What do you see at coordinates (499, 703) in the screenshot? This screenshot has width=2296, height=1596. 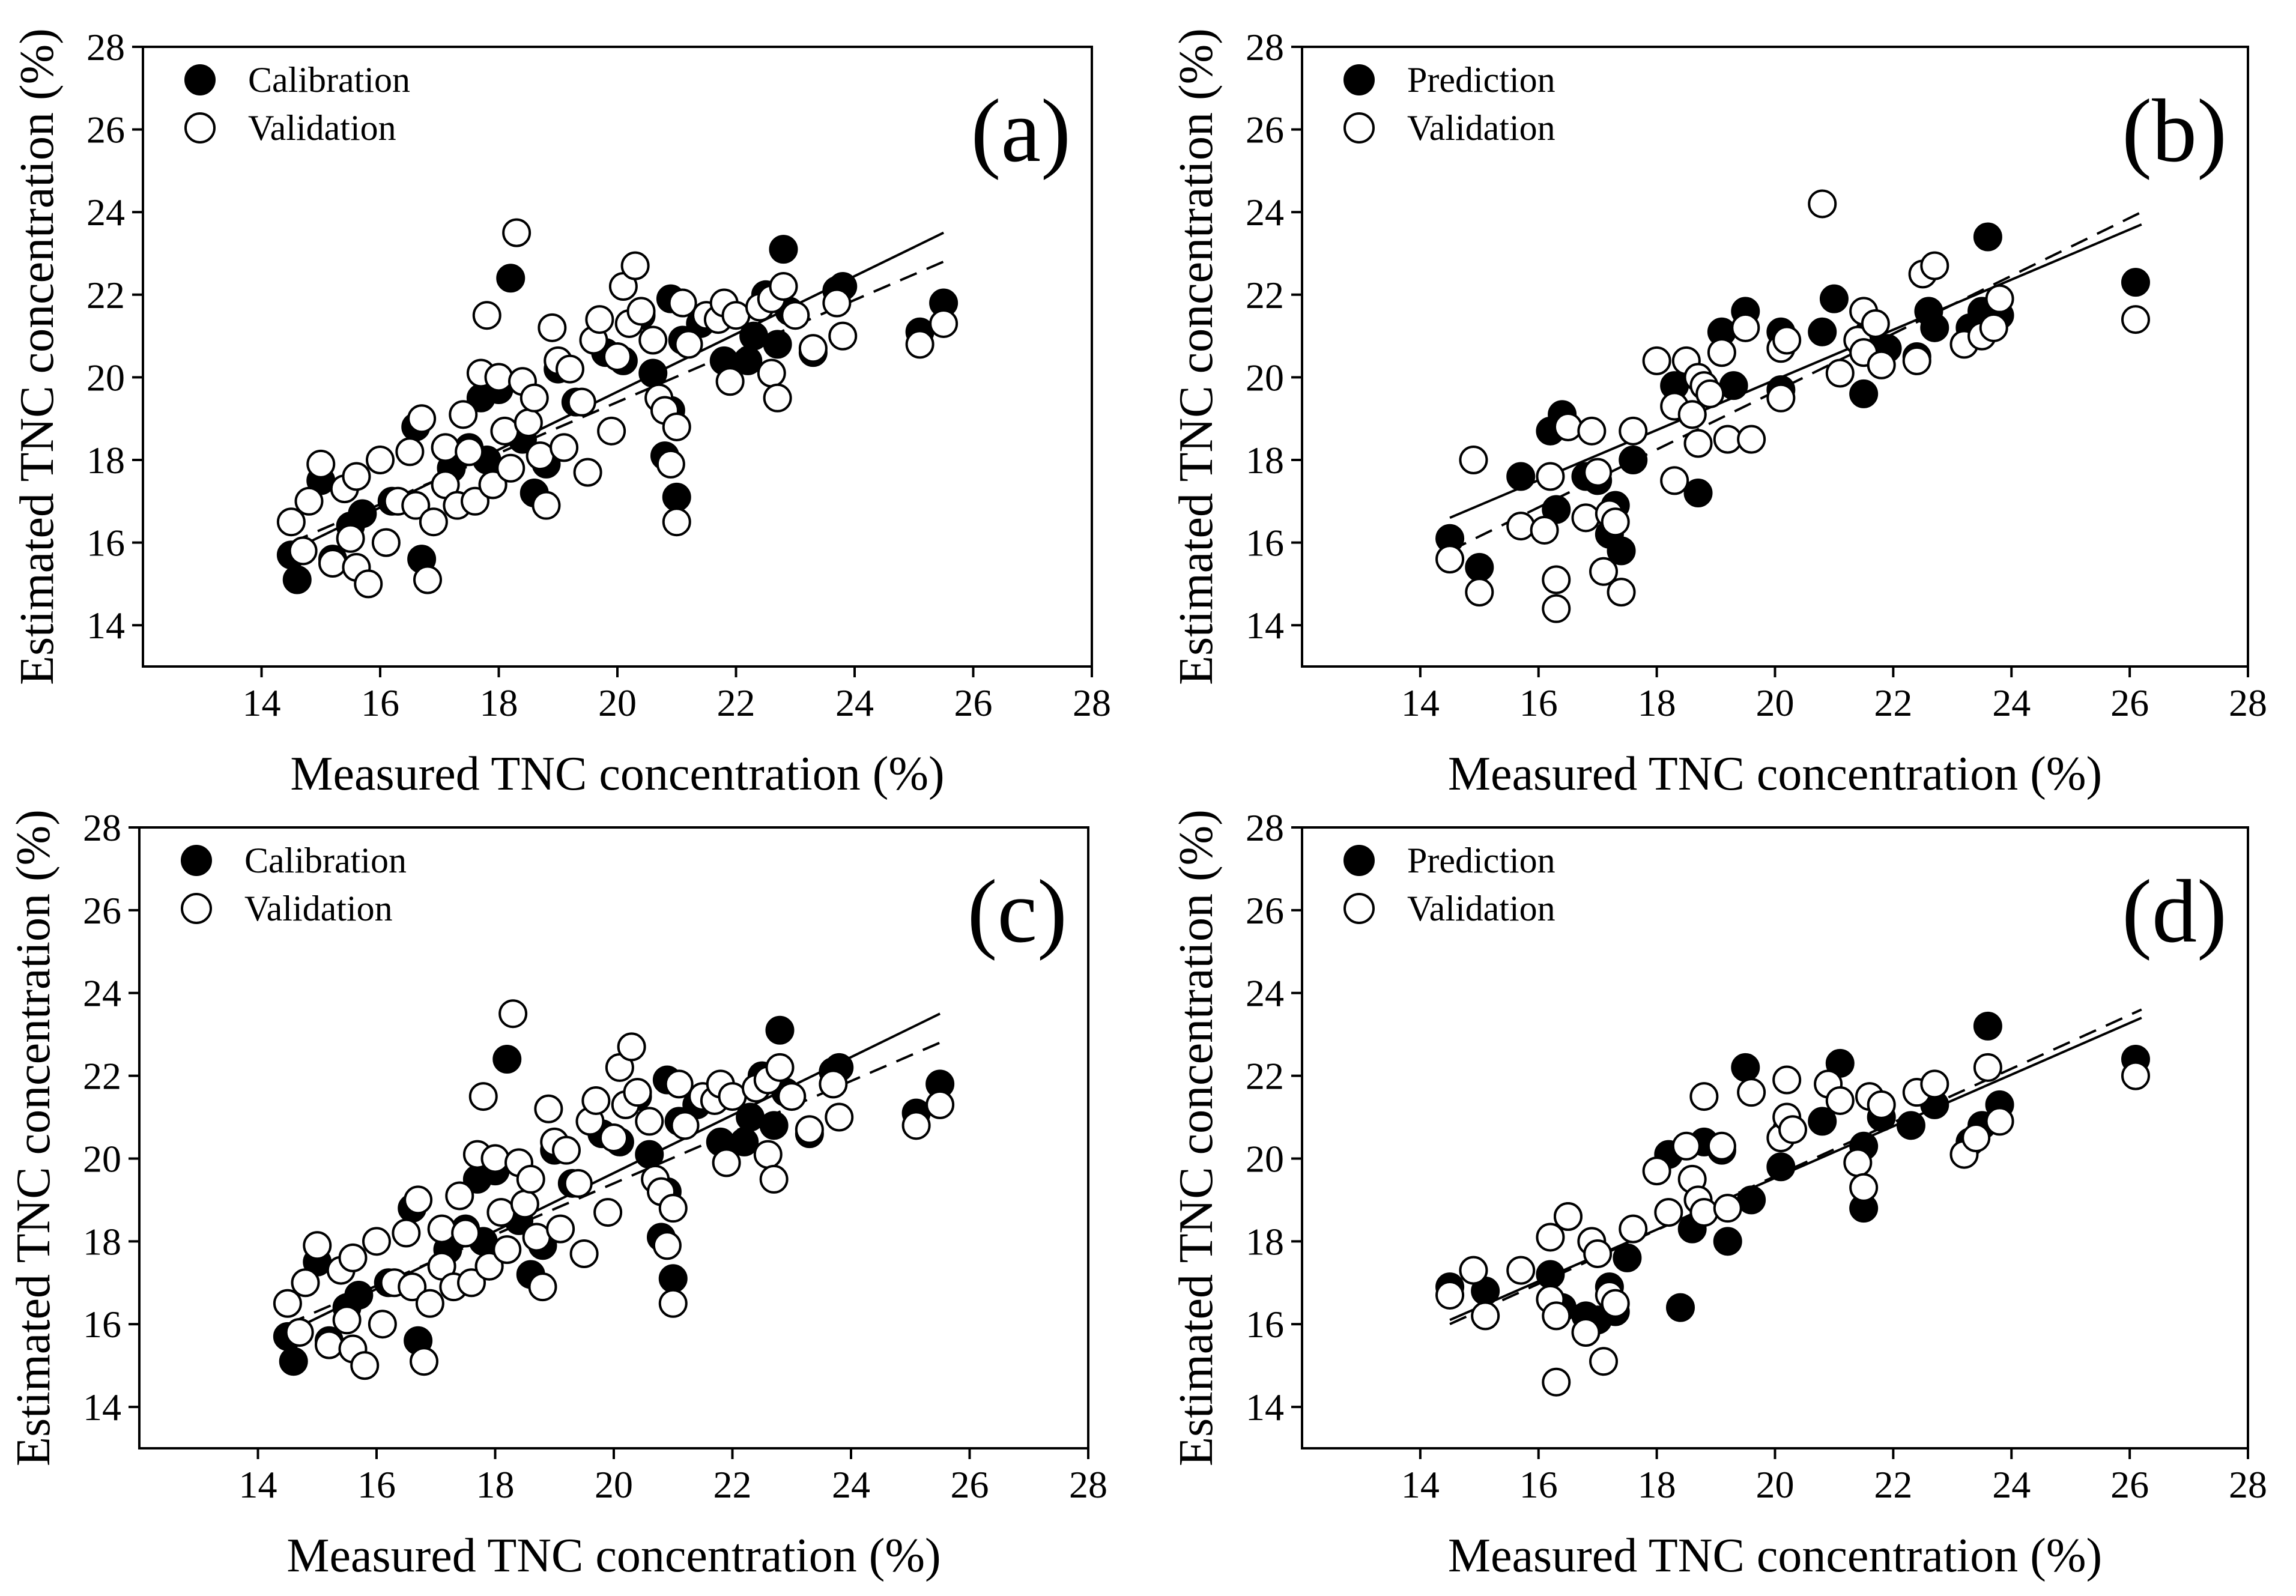 I see `x-tick-label: 18` at bounding box center [499, 703].